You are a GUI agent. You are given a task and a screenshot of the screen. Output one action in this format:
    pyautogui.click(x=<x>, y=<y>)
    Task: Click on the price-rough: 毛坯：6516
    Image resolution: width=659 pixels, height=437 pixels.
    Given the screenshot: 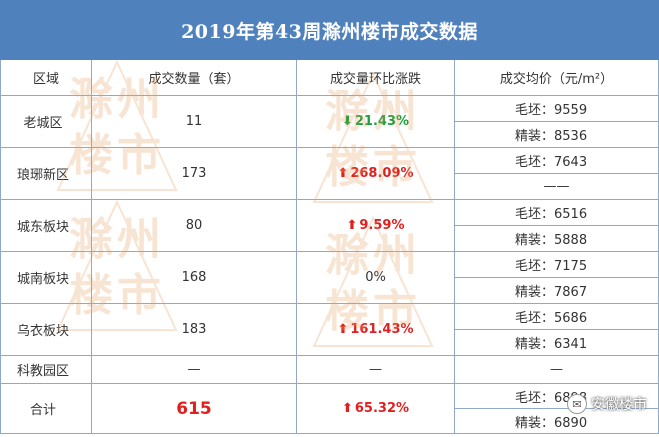 What is the action you would take?
    pyautogui.click(x=557, y=213)
    